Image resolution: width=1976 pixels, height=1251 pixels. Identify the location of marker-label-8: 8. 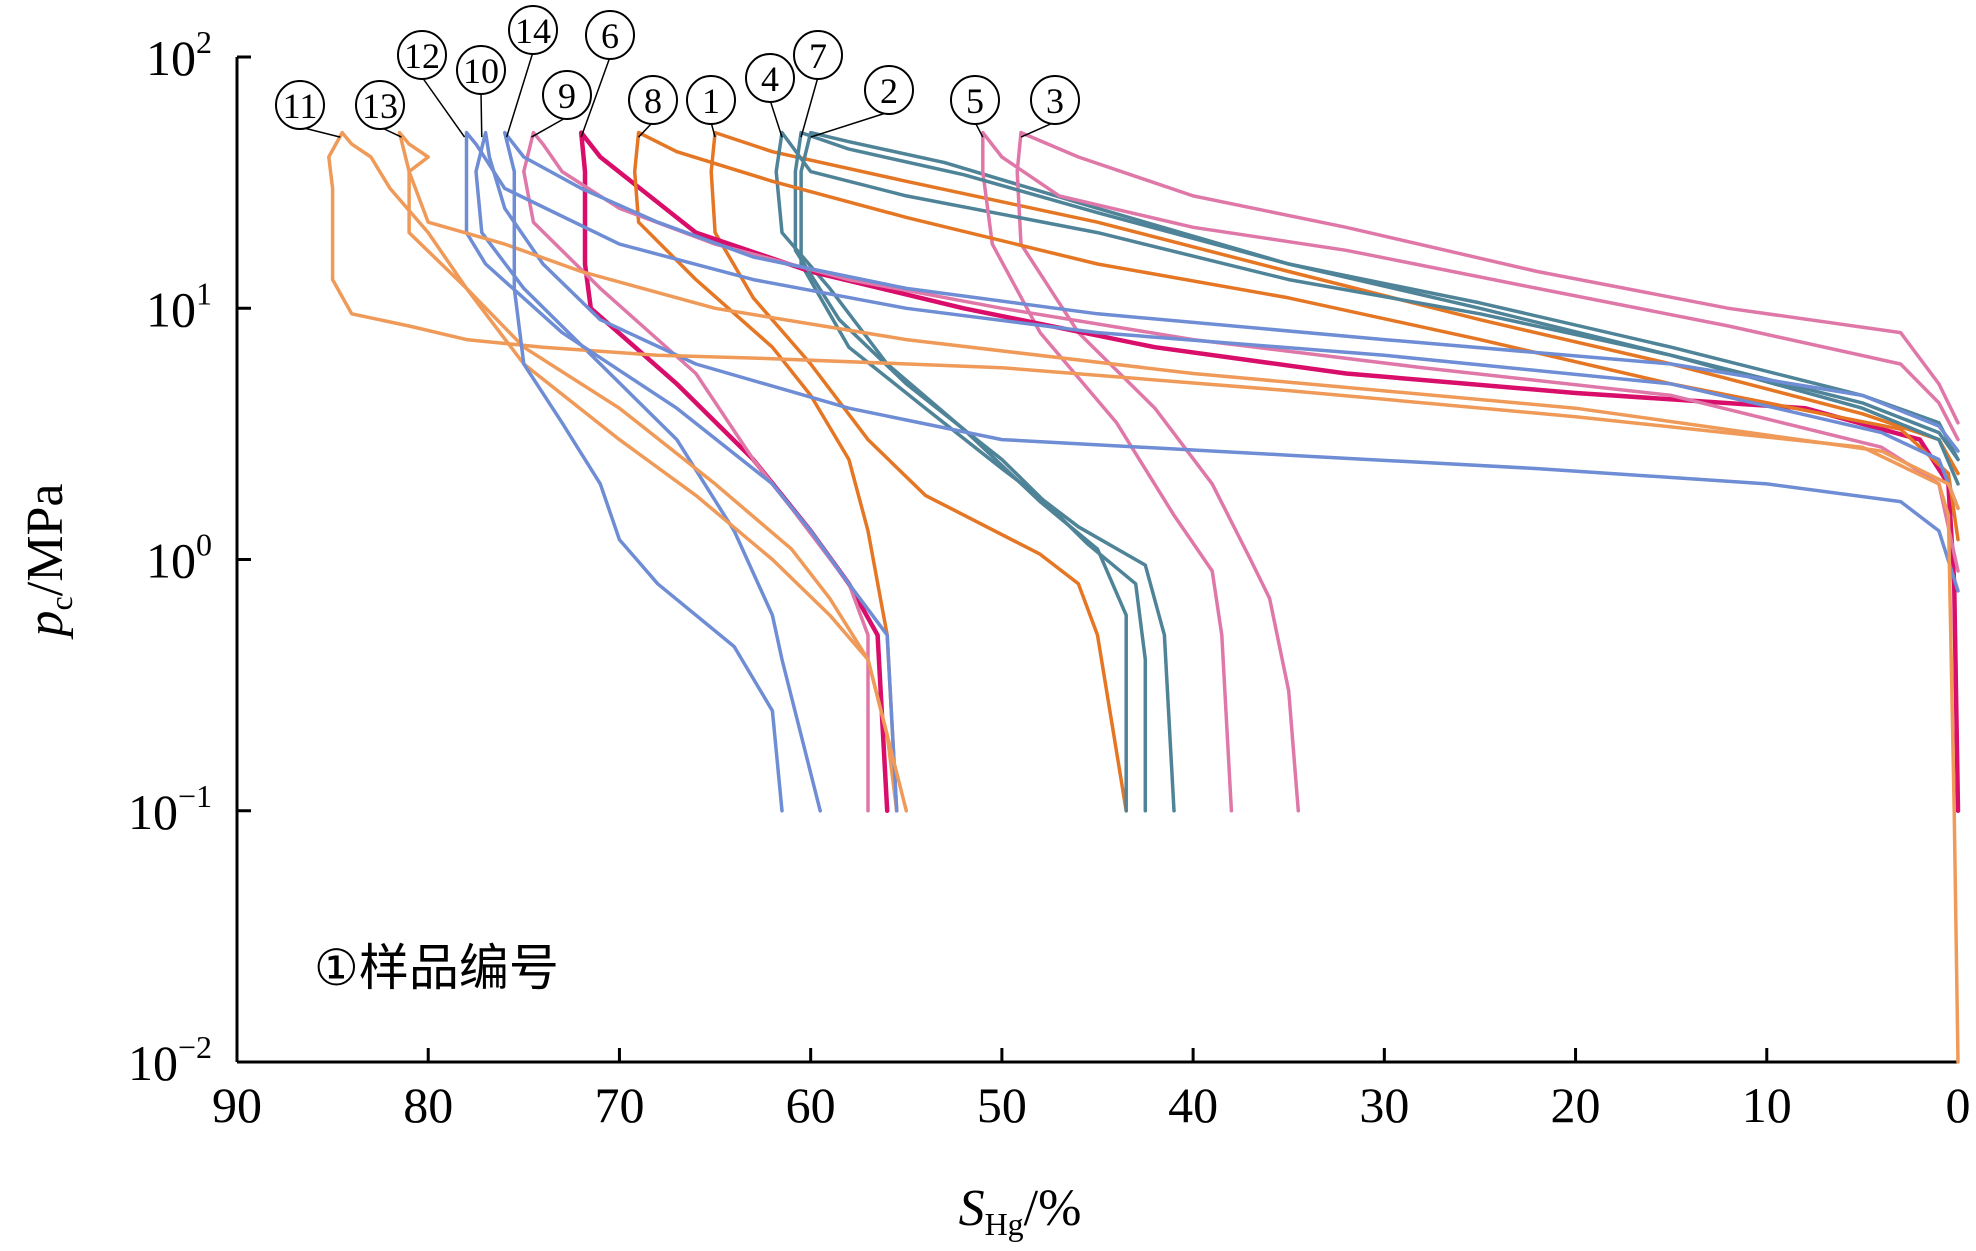
(653, 101).